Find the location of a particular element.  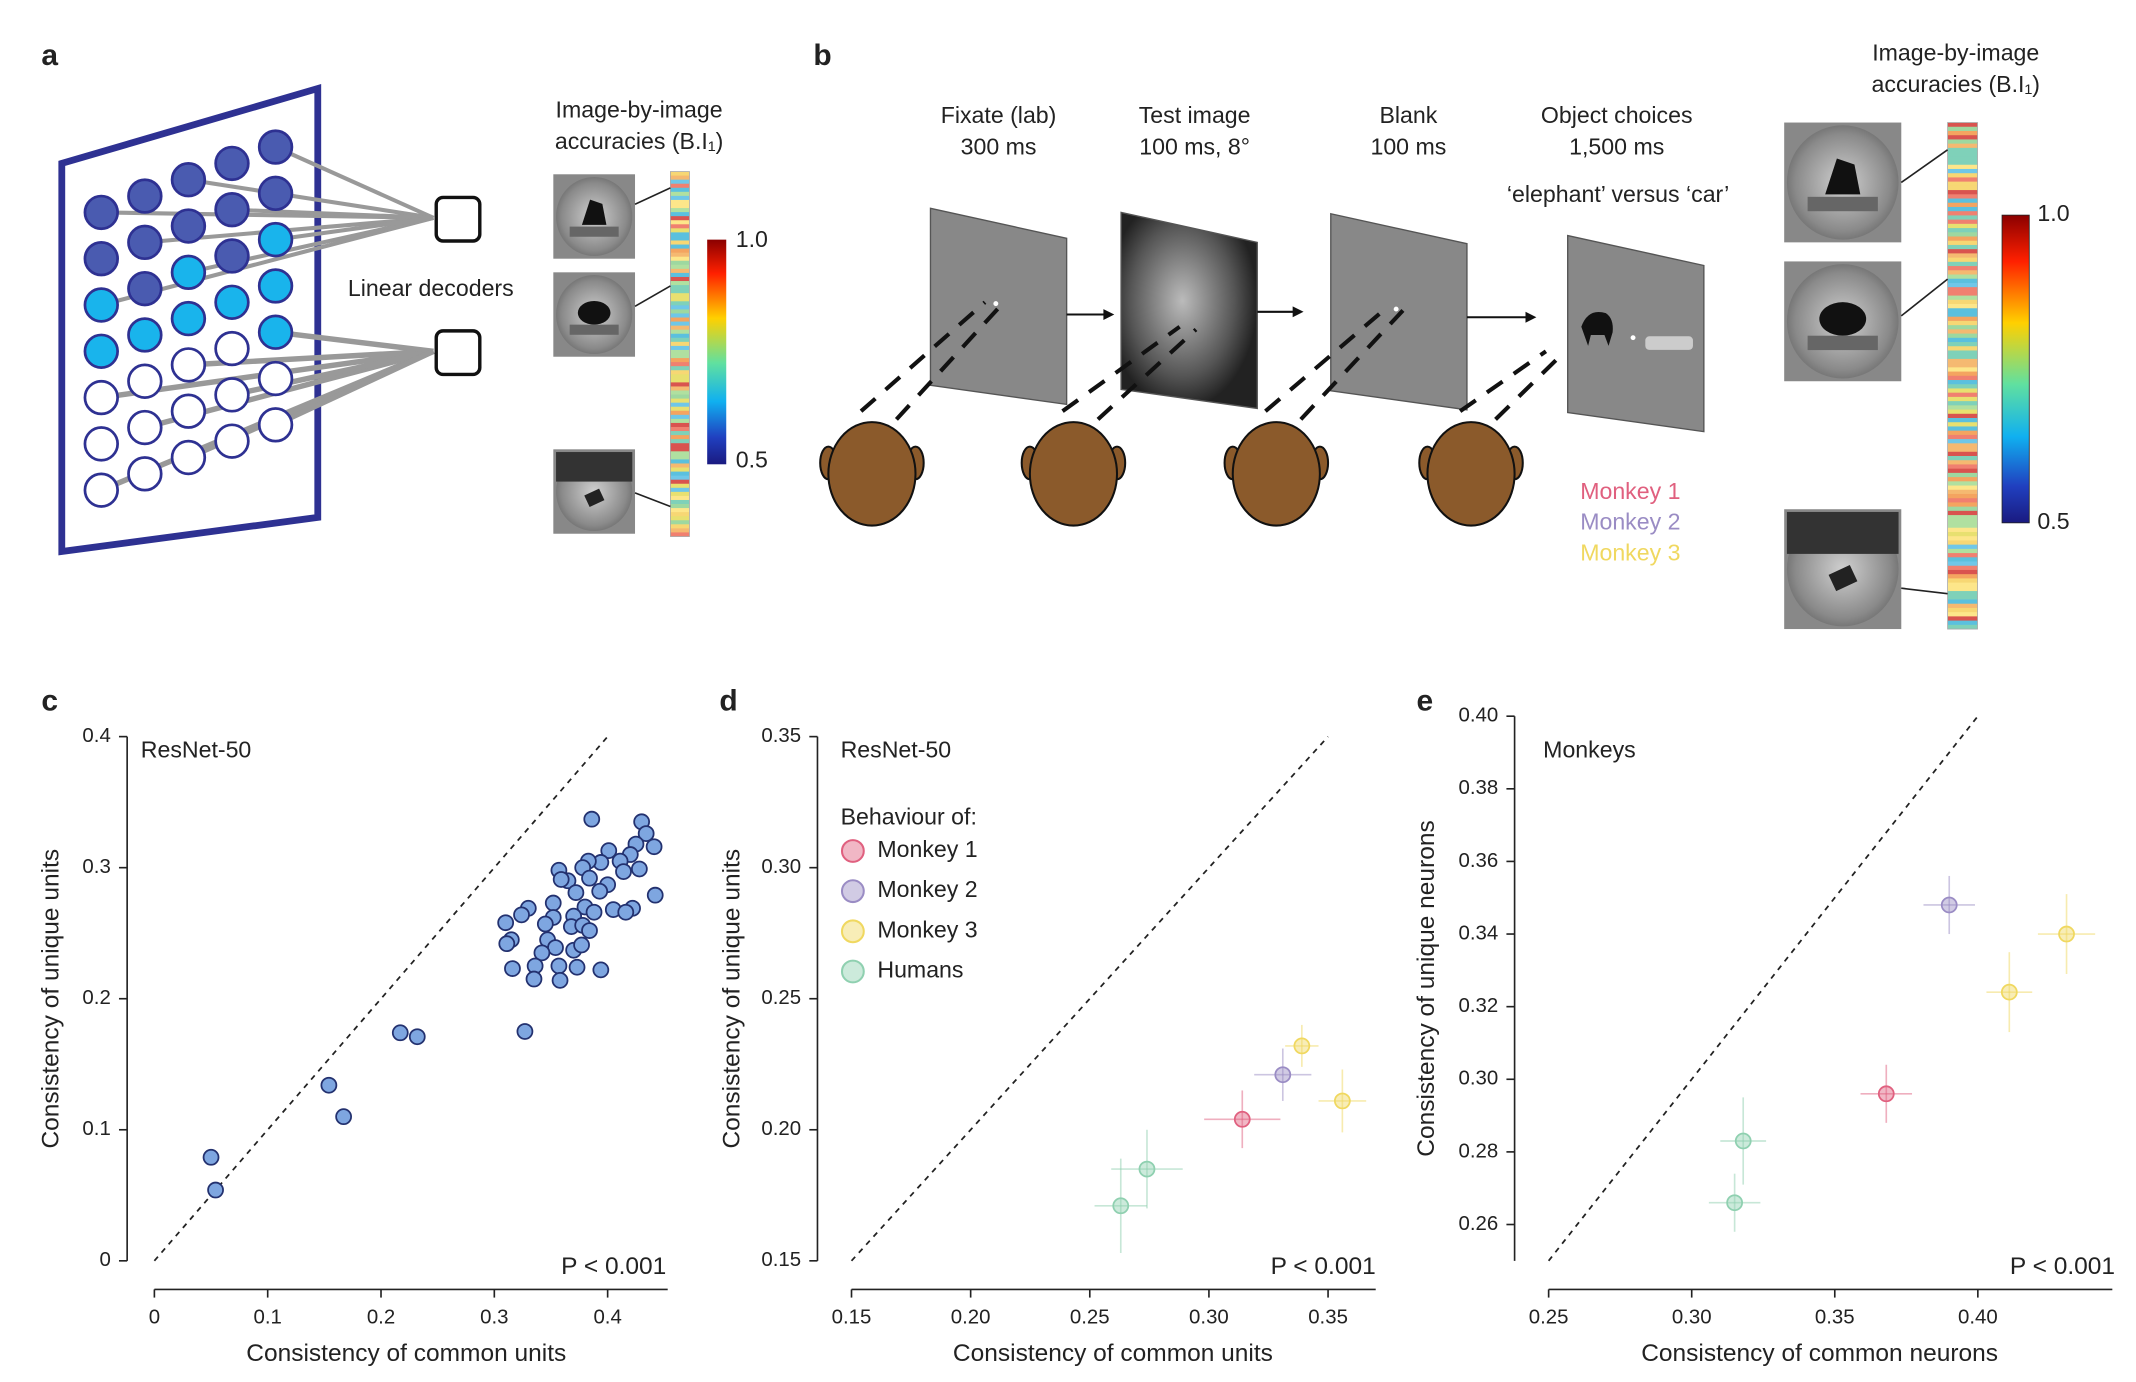

y-tick-label: 0.20 is located at coordinates (781, 1129).